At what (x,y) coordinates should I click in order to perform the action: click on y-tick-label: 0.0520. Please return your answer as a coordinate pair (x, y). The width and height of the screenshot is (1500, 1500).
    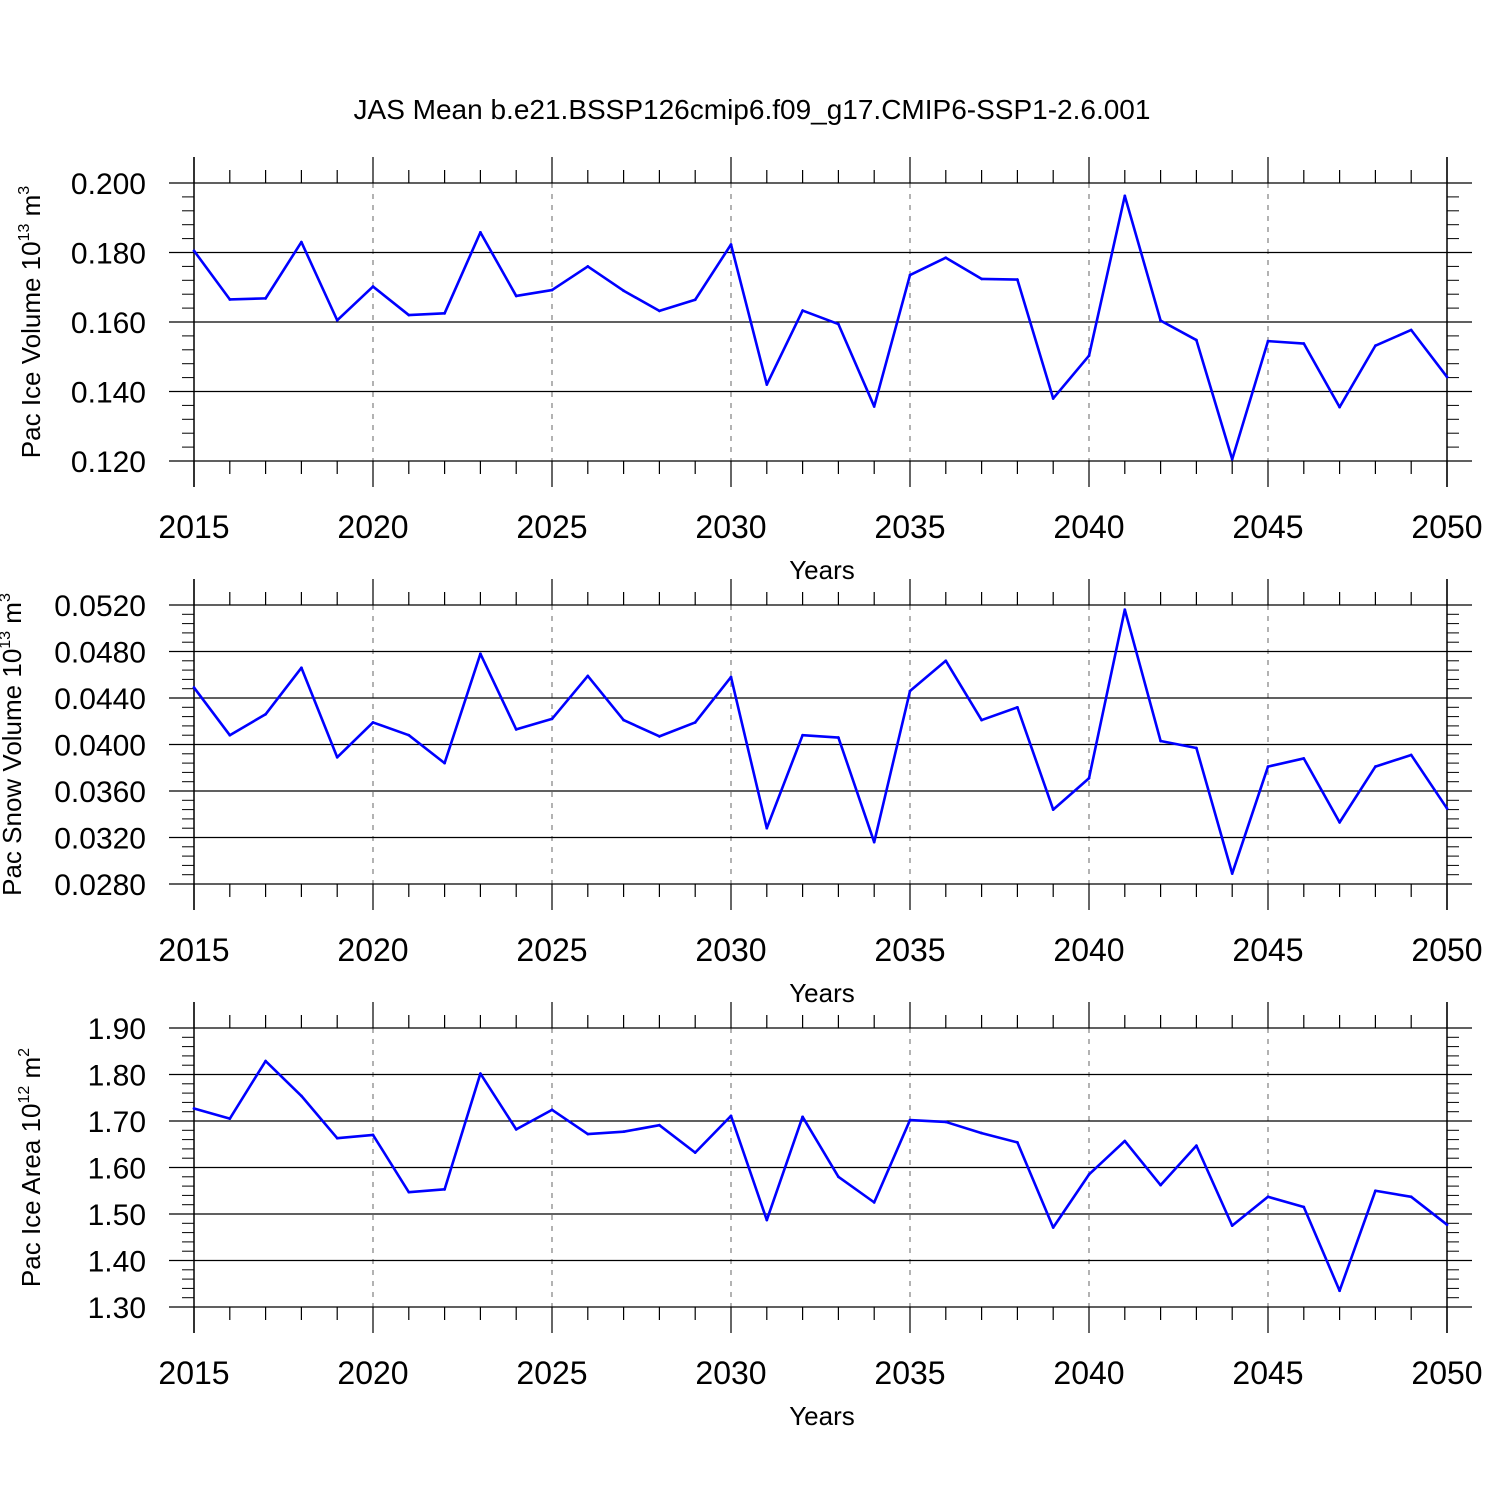
    Looking at the image, I should click on (100, 606).